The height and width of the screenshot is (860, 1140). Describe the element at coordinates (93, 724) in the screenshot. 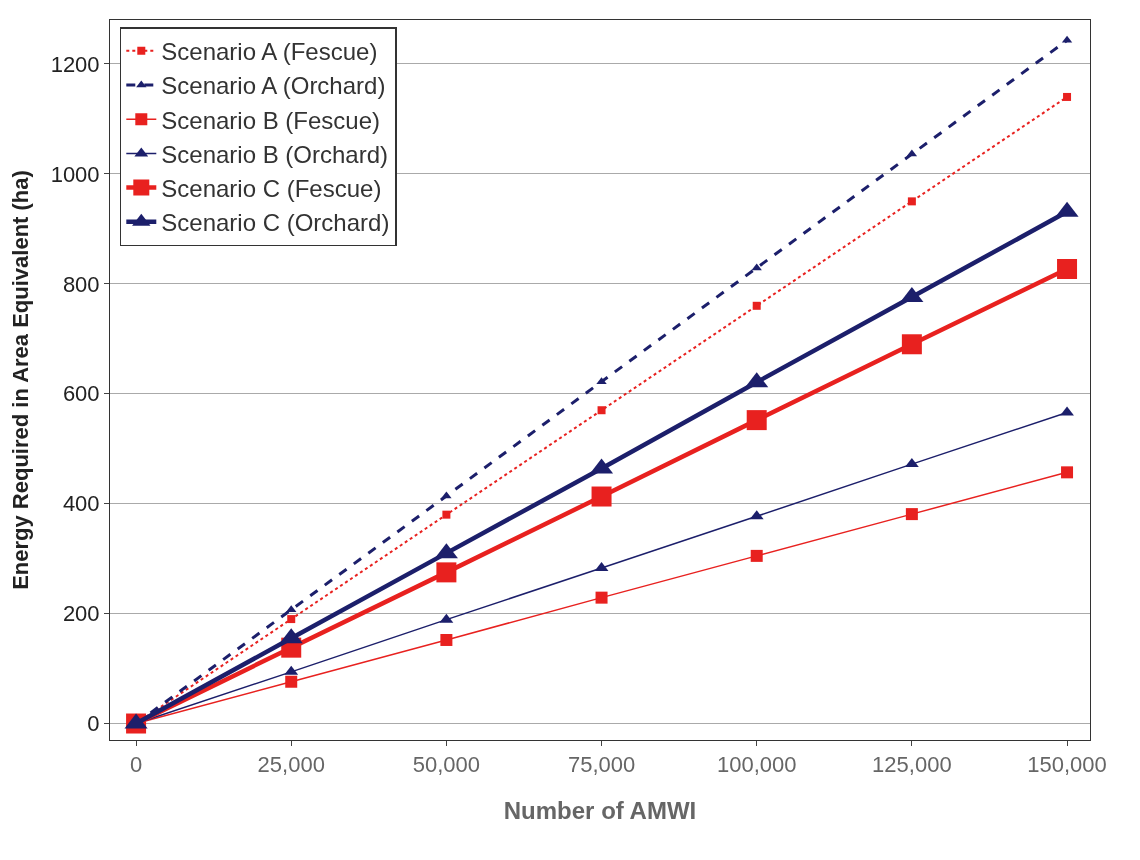

I see `y-tick-label: 0` at that location.